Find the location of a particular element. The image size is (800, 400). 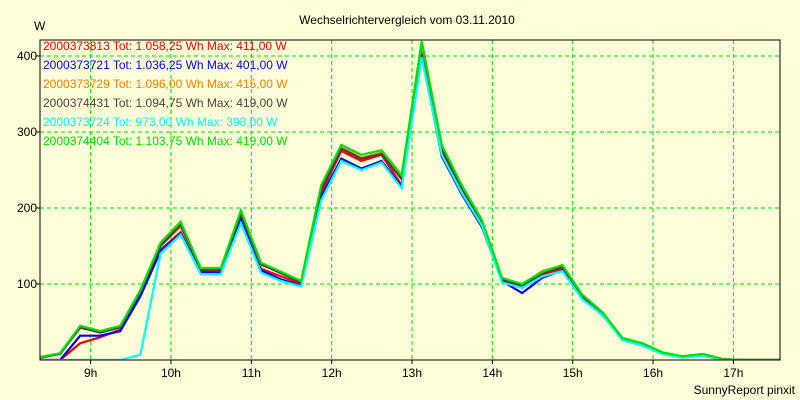

x-tick-label: 13h is located at coordinates (412, 373).